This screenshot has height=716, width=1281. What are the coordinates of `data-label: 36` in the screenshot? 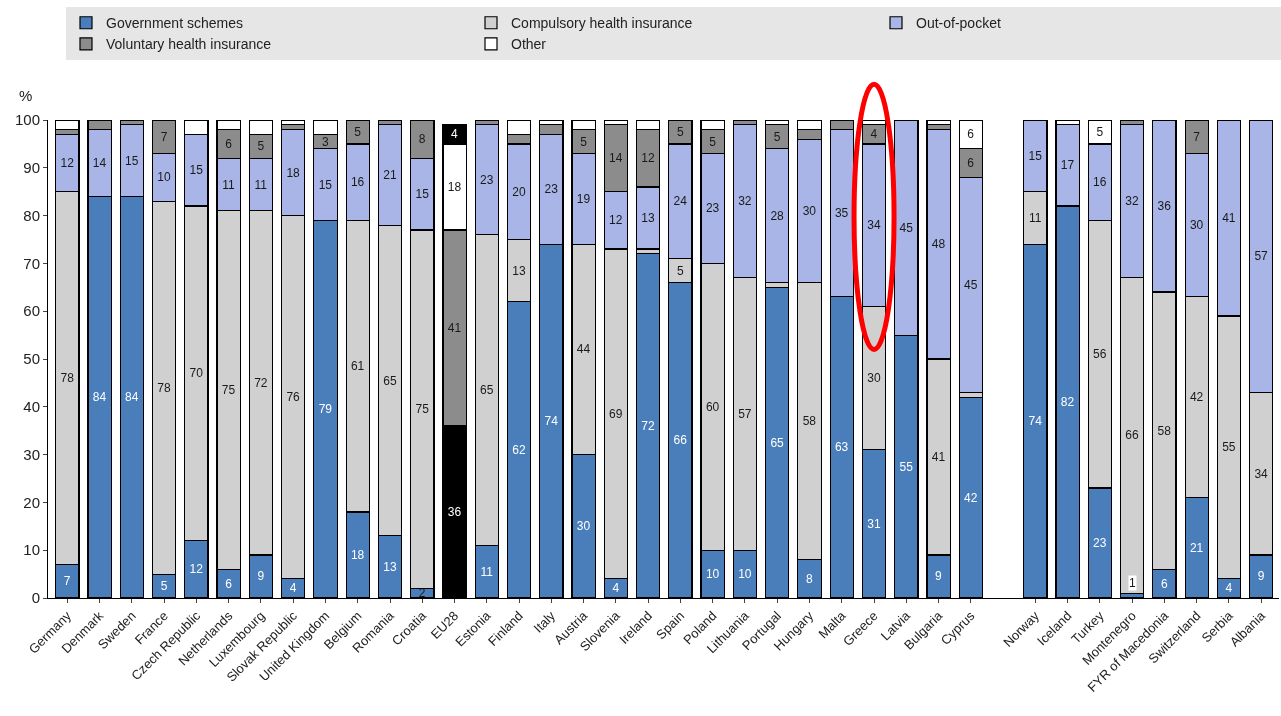 It's located at (1164, 206).